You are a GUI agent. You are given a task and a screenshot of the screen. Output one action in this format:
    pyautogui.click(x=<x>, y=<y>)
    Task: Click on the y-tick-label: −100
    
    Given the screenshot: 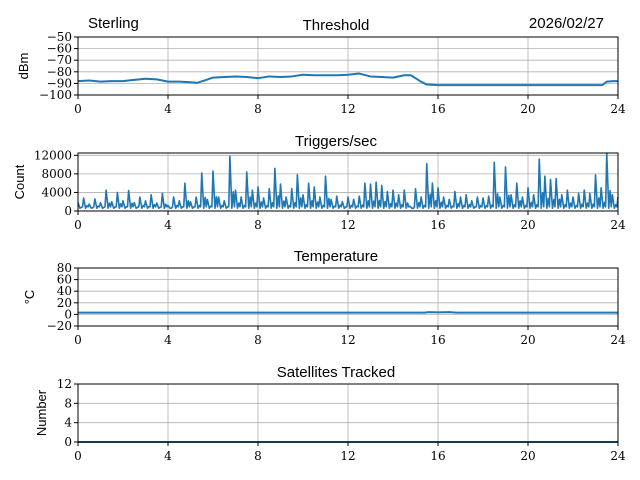 What is the action you would take?
    pyautogui.click(x=55, y=95)
    